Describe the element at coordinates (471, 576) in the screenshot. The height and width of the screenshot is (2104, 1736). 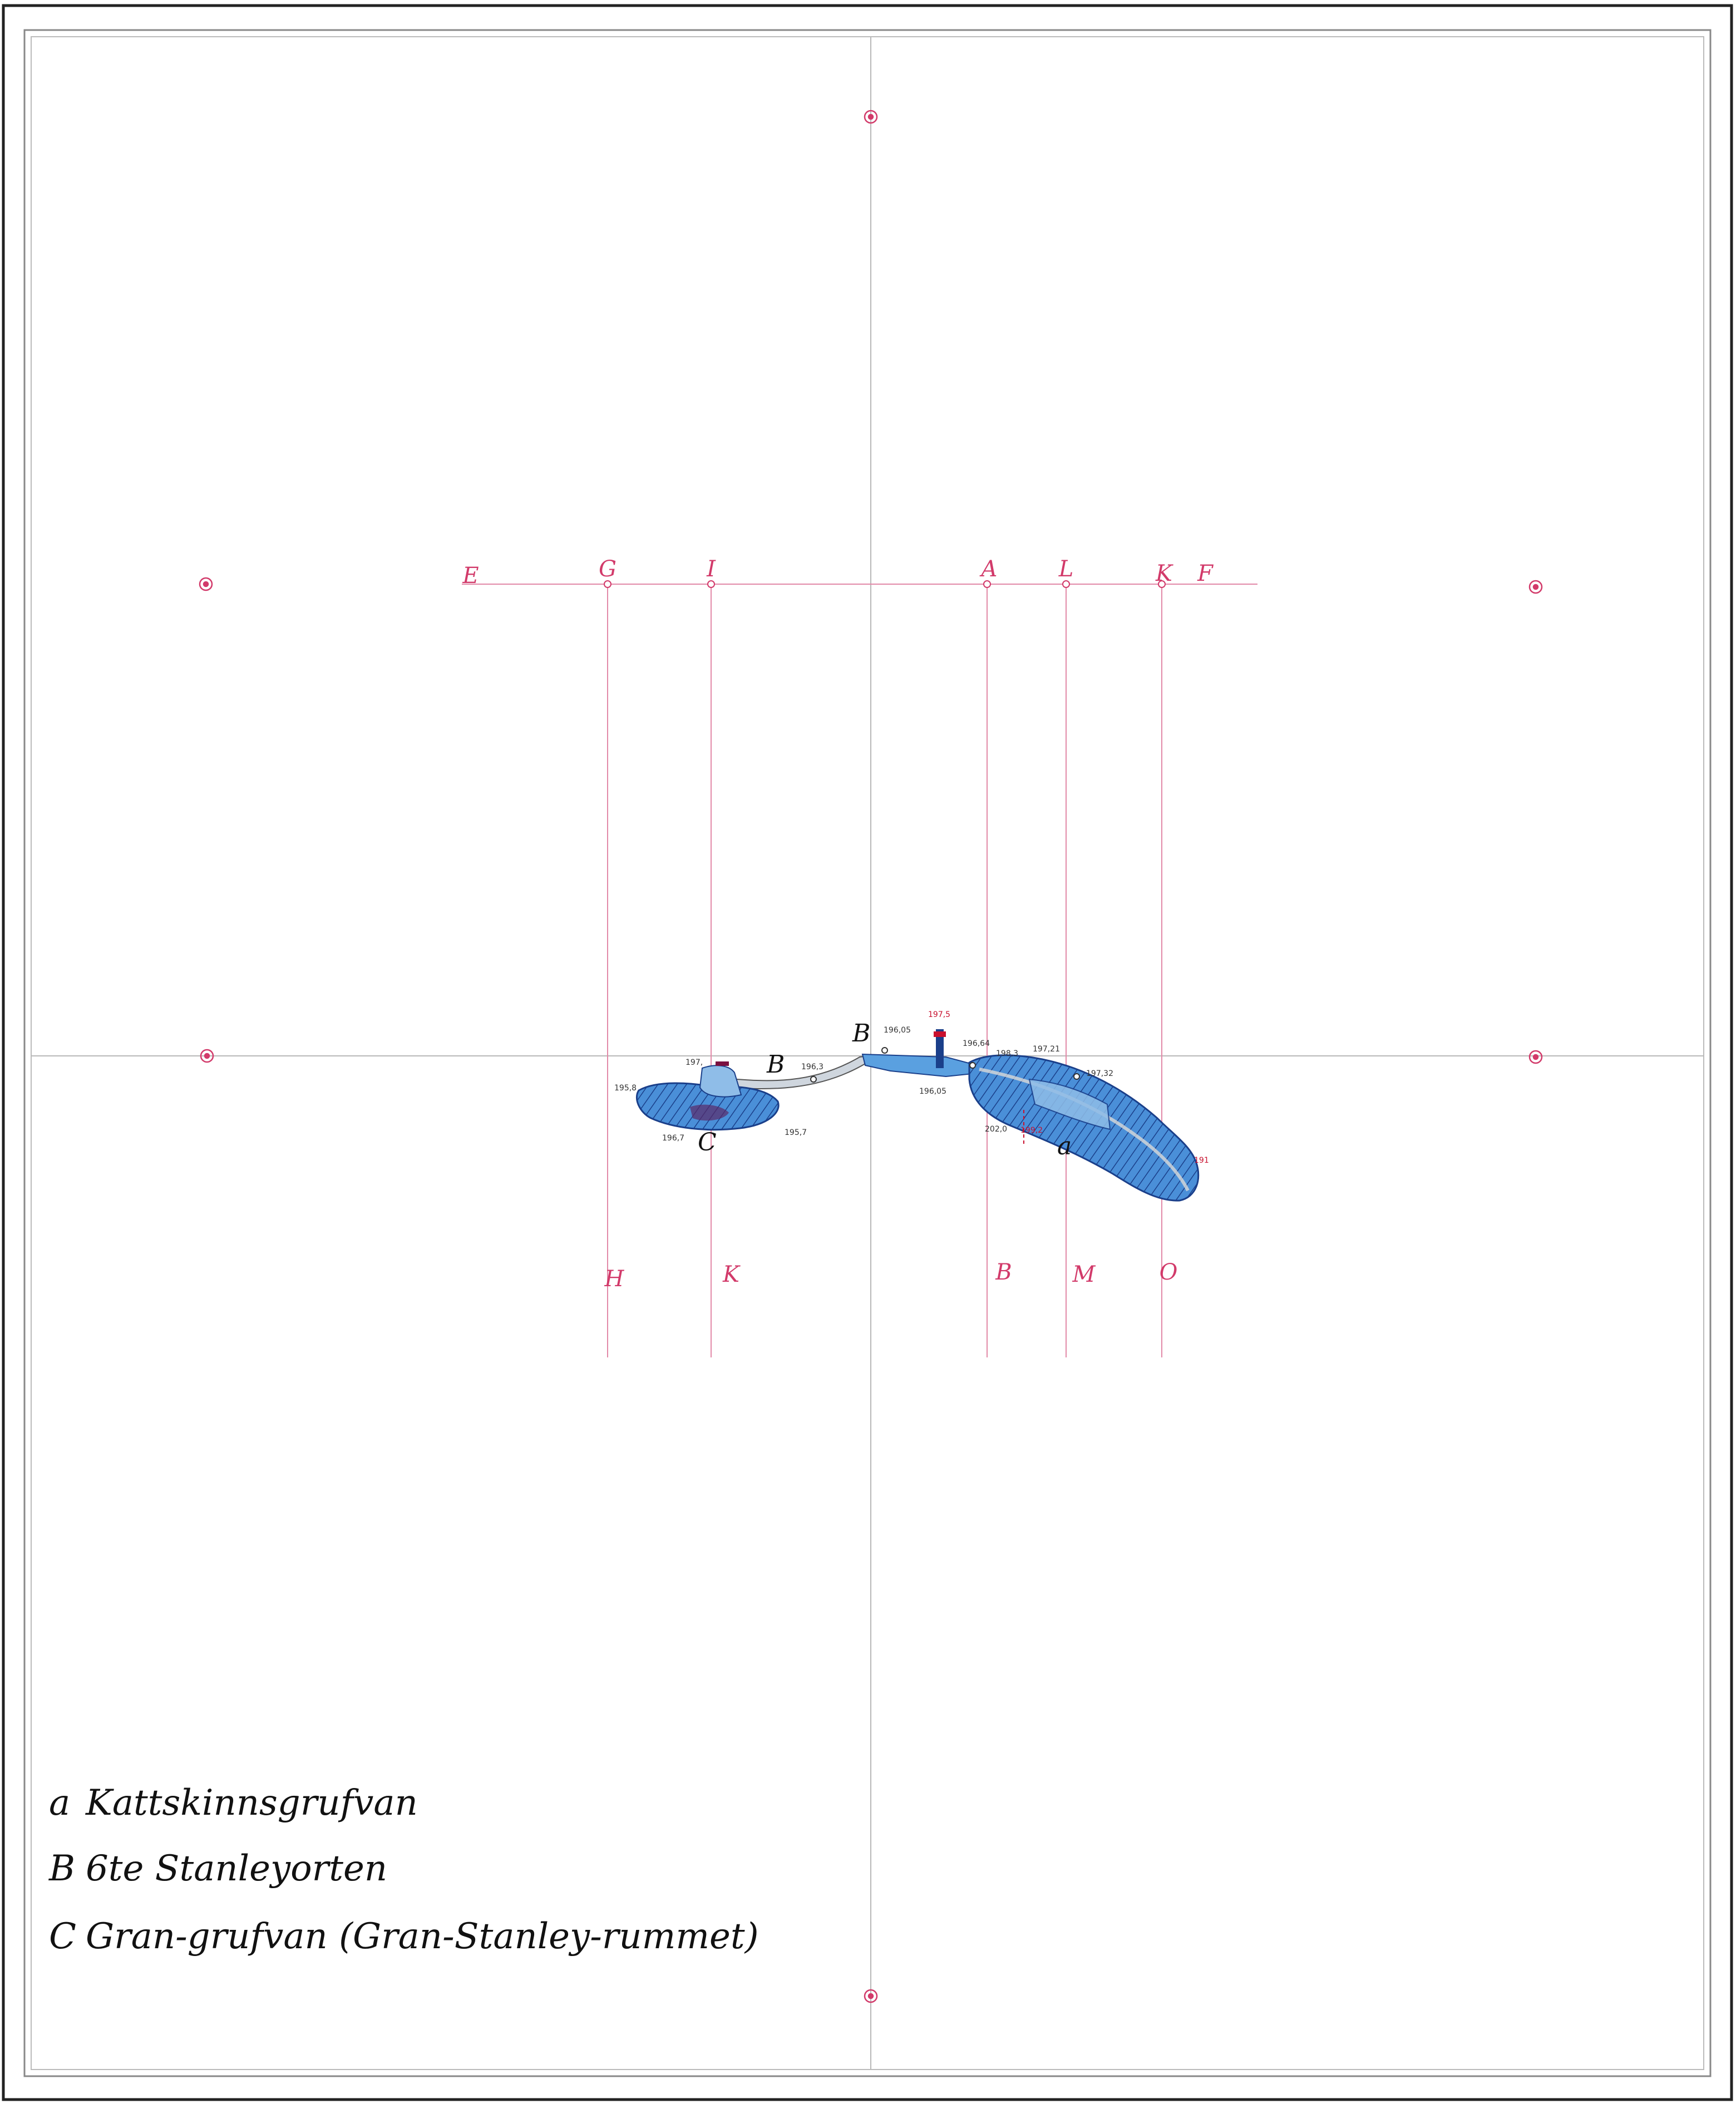
I see `grid-letter-top: E` at that location.